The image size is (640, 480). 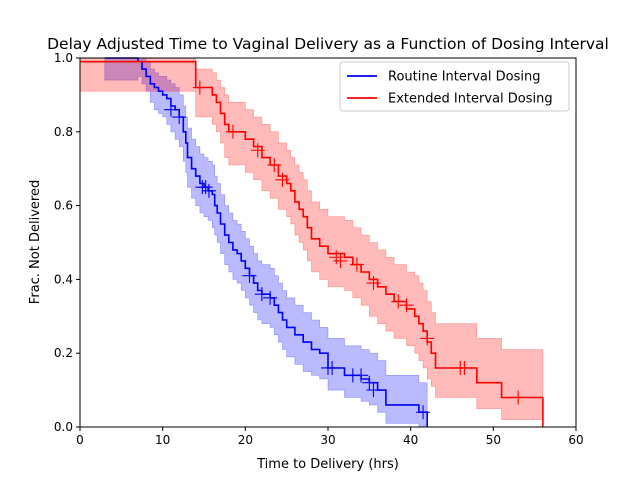 I want to click on x-tick-label: 40, so click(x=410, y=440).